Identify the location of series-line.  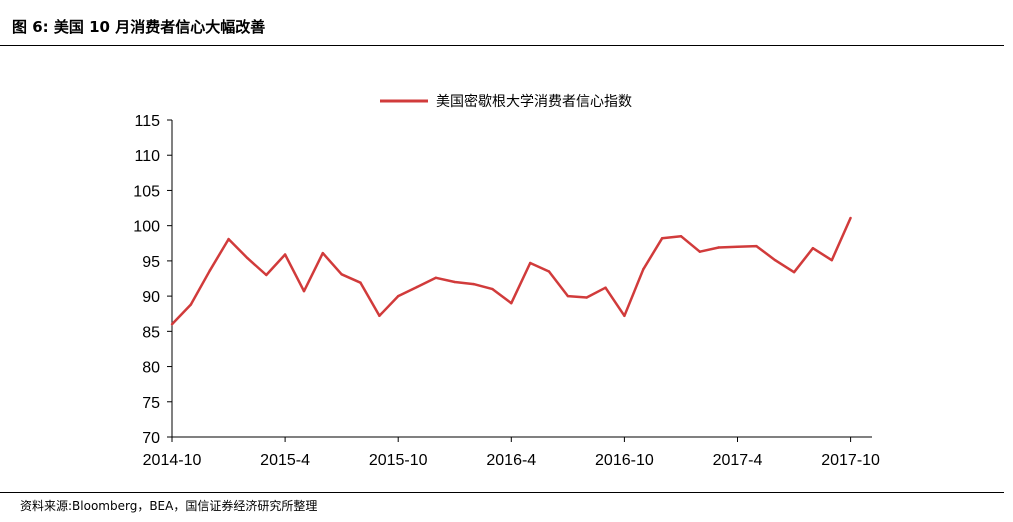
(511, 271).